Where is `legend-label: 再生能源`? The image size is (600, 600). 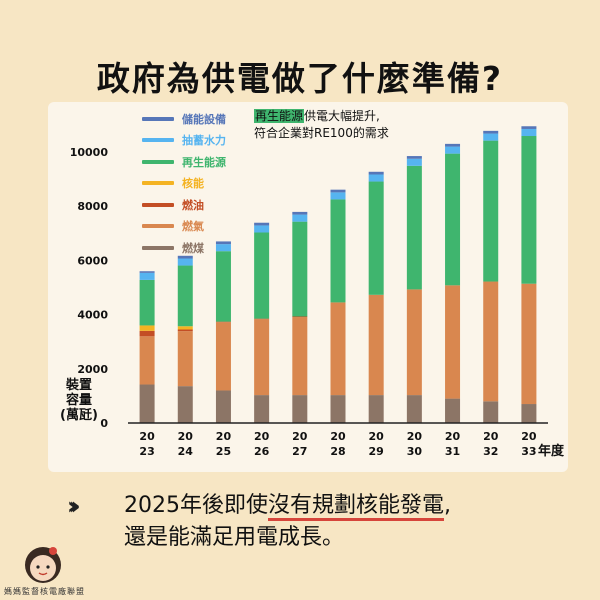 legend-label: 再生能源 is located at coordinates (204, 162).